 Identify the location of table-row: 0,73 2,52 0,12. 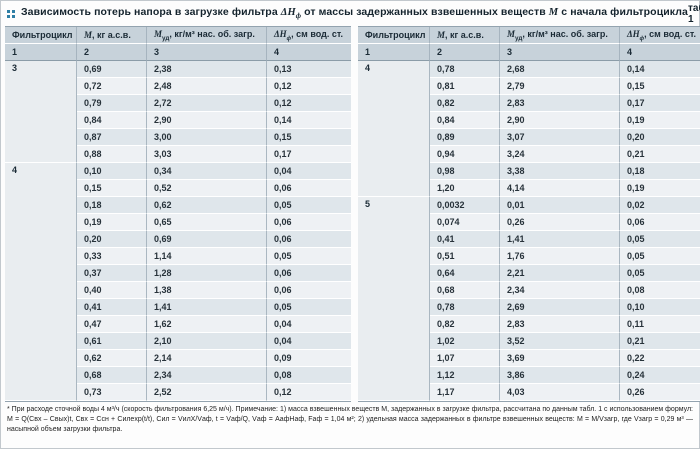
(178, 392).